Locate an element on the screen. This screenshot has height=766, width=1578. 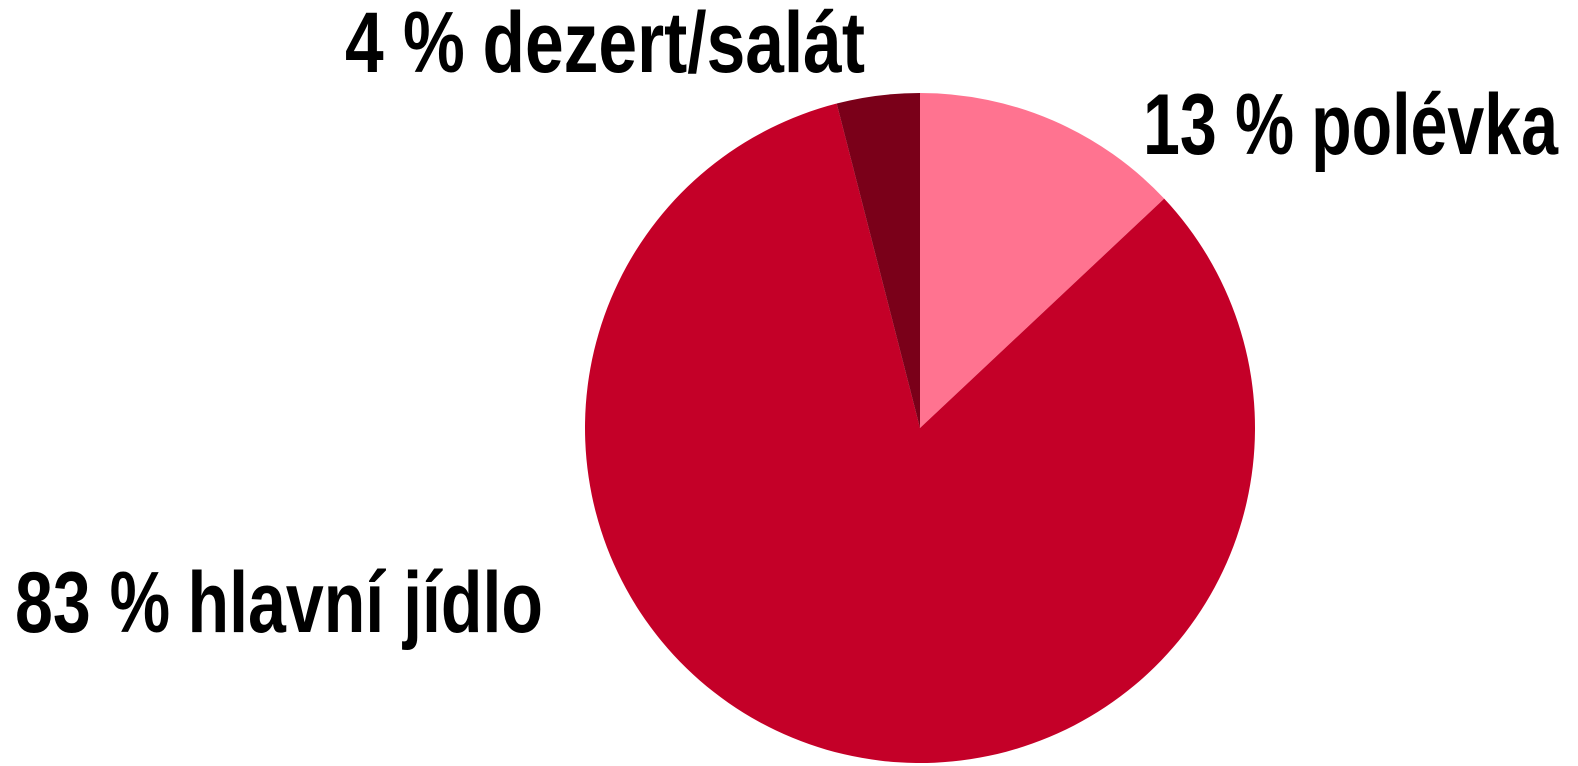
slice-label: 4 %dezert/salát is located at coordinates (605, 45).